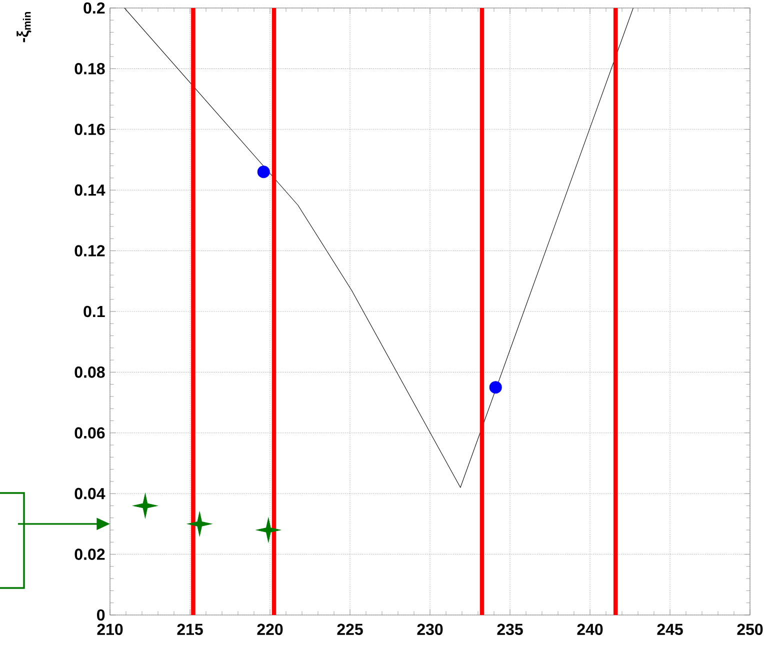 The width and height of the screenshot is (768, 648). I want to click on x-tick-label: 215, so click(190, 630).